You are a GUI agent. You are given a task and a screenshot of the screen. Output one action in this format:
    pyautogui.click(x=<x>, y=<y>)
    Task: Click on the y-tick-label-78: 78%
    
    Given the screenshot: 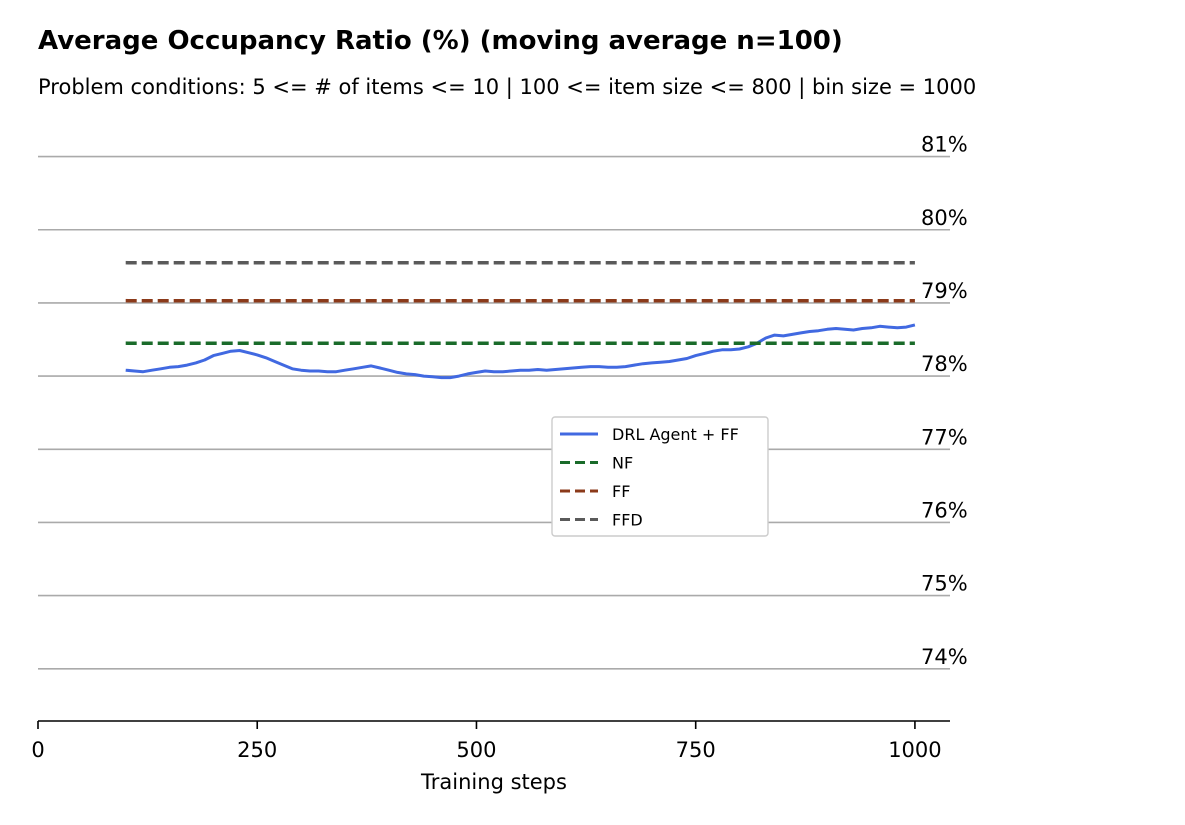 What is the action you would take?
    pyautogui.click(x=944, y=364)
    